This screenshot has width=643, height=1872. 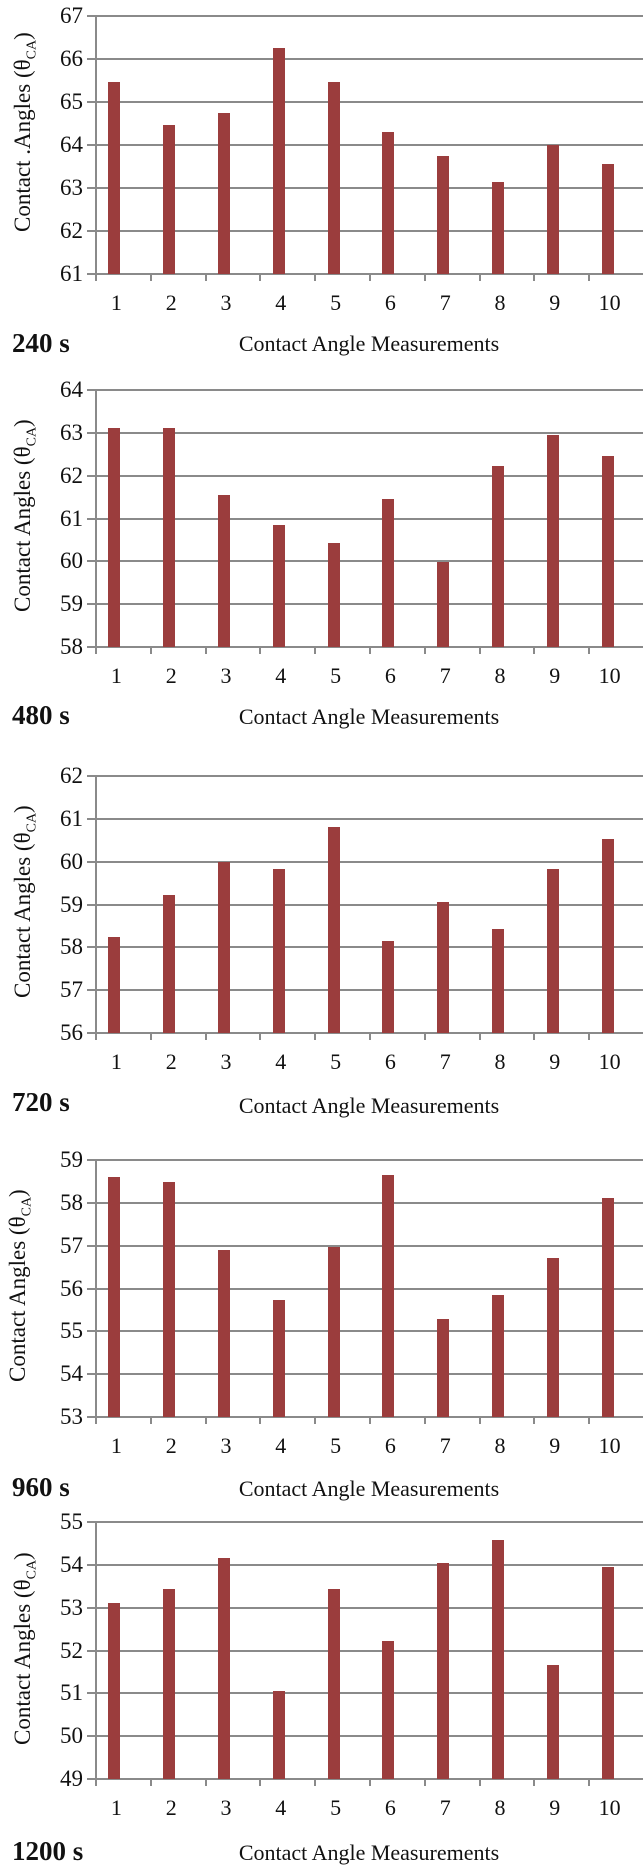 What do you see at coordinates (226, 675) in the screenshot?
I see `x-tick-label: 3` at bounding box center [226, 675].